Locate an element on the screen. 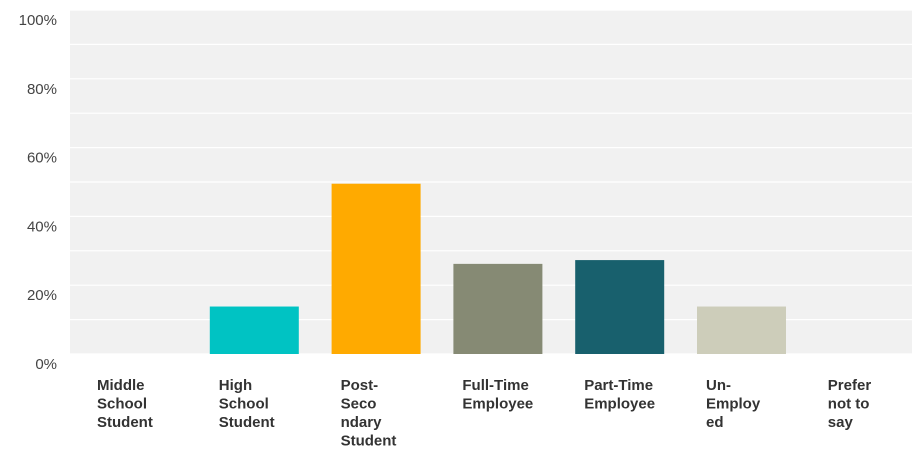  x-tick-label: Full-Time Employee is located at coordinates (497, 395).